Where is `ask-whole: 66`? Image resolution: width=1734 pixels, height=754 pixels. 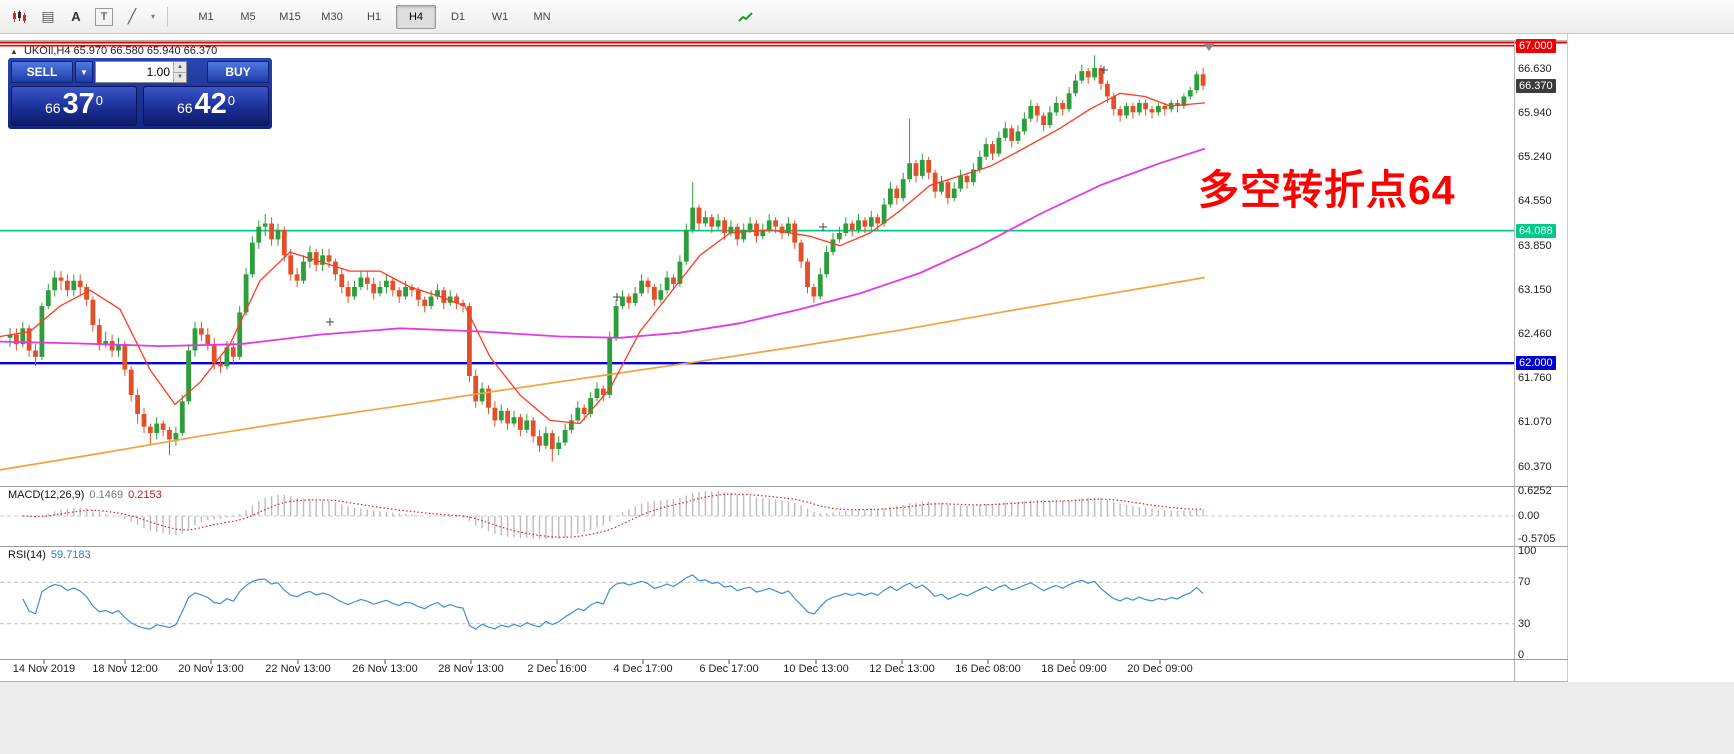
ask-whole: 66 is located at coordinates (184, 108).